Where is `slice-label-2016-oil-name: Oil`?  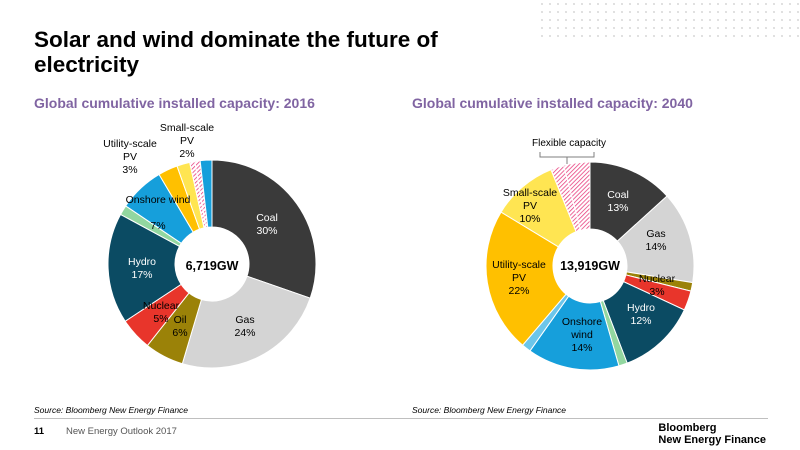 slice-label-2016-oil-name: Oil is located at coordinates (180, 320).